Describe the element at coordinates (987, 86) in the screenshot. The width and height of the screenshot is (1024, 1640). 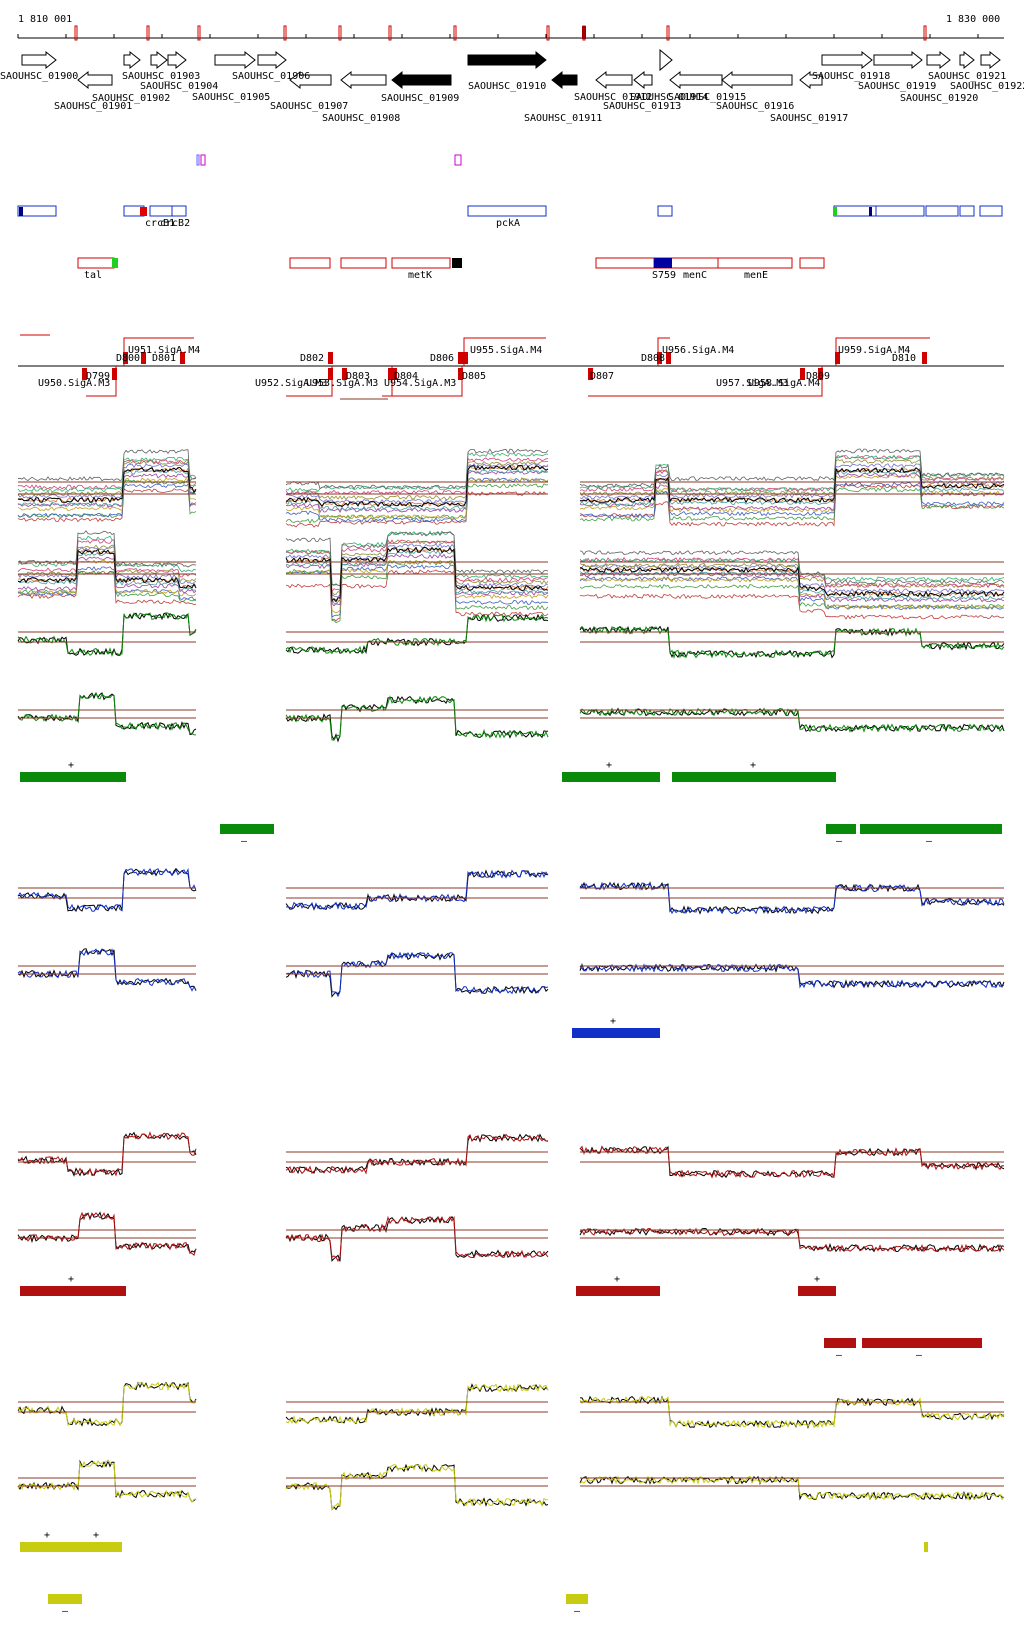
I see `gene-label: SAOUHSC_01922` at that location.